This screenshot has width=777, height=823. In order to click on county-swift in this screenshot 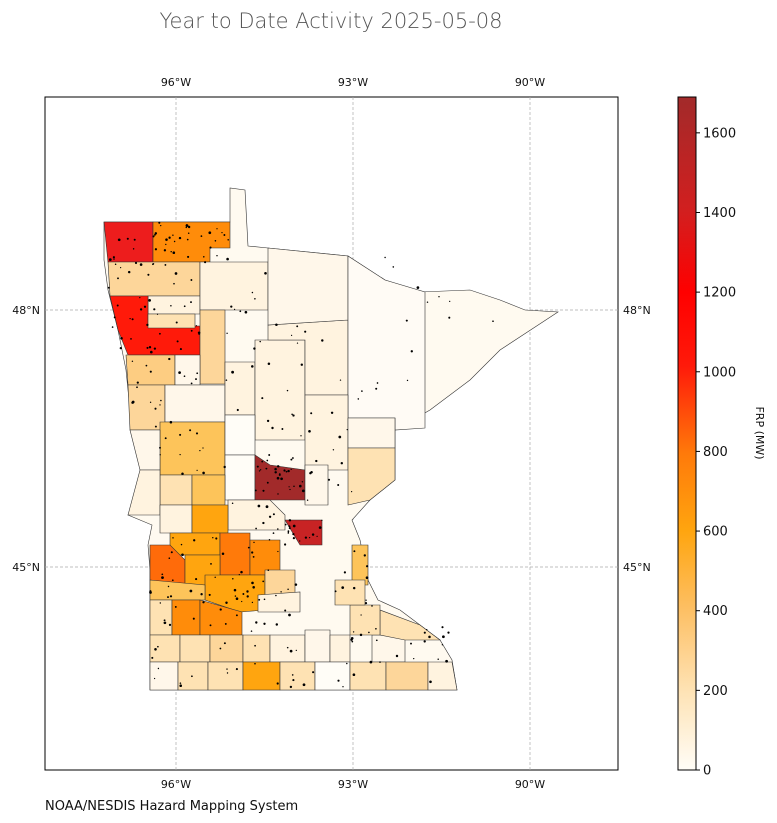, I will do `click(195, 544)`.